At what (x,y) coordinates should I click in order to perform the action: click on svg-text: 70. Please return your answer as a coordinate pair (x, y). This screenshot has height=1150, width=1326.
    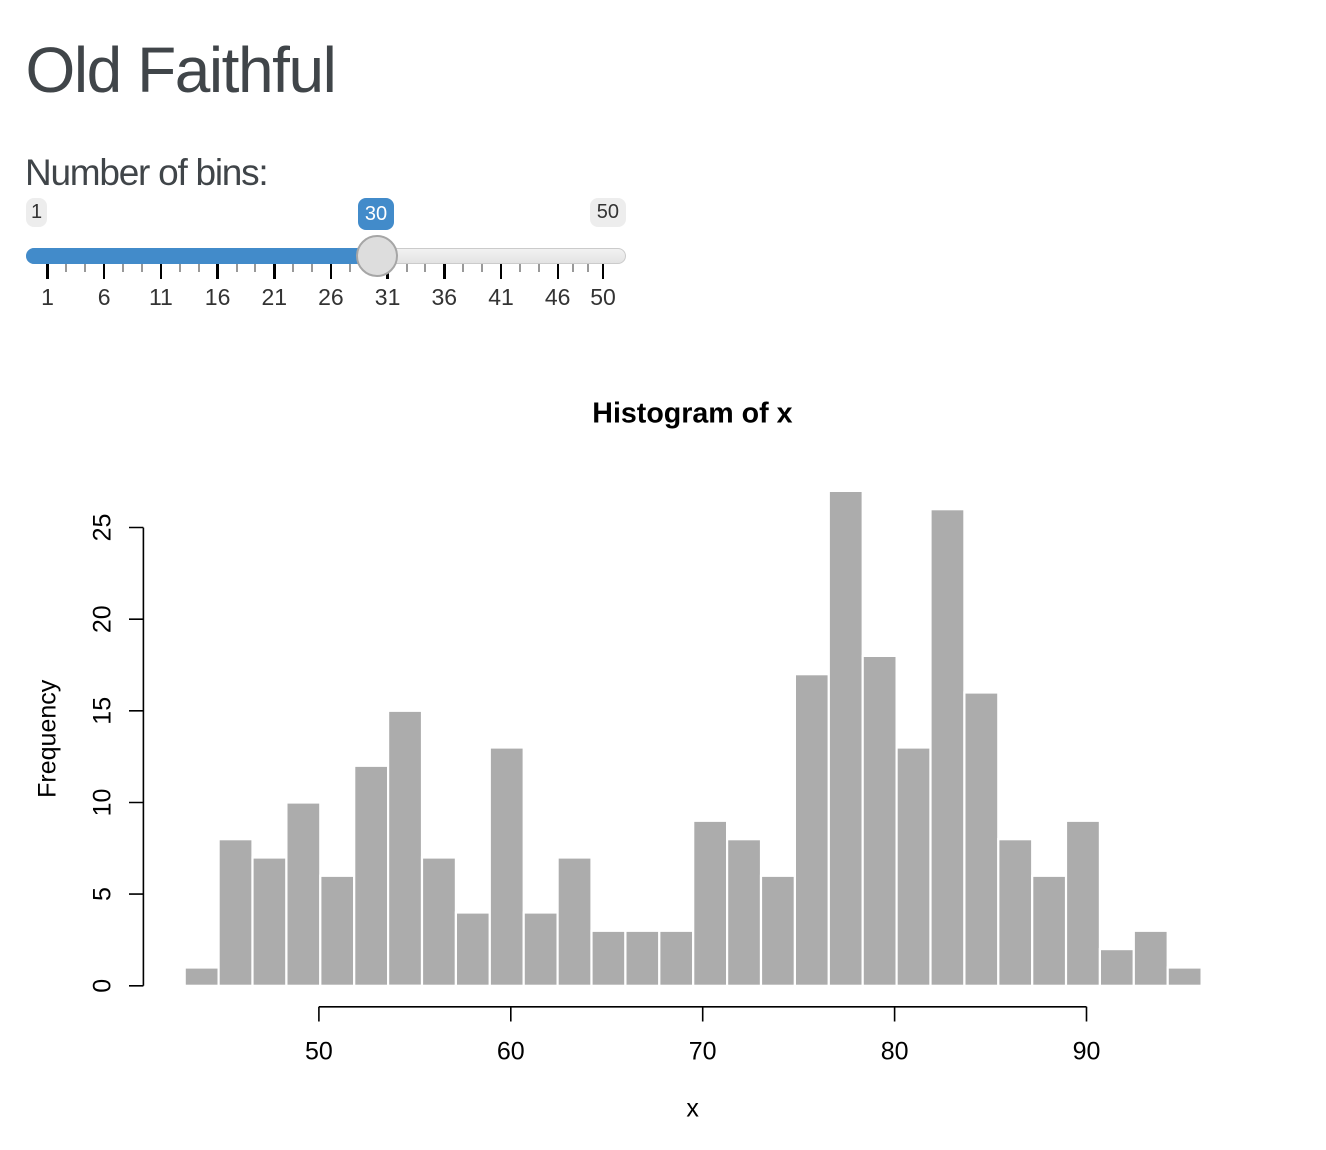
    Looking at the image, I should click on (703, 1052).